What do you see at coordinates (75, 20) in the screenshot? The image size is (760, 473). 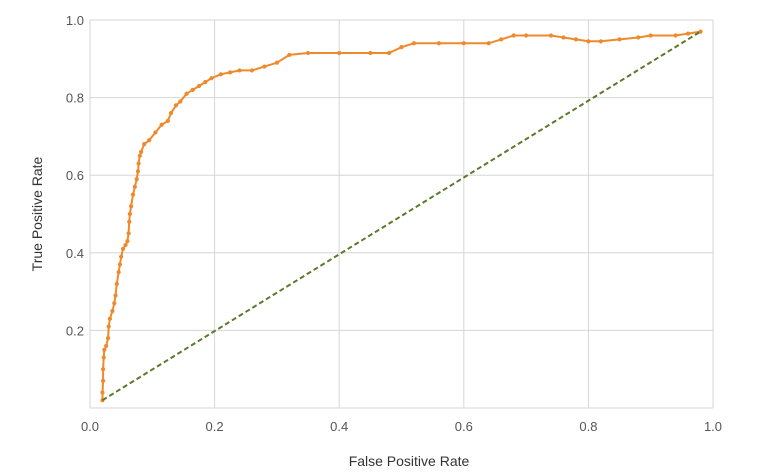 I see `y-tick-label: 1.0` at bounding box center [75, 20].